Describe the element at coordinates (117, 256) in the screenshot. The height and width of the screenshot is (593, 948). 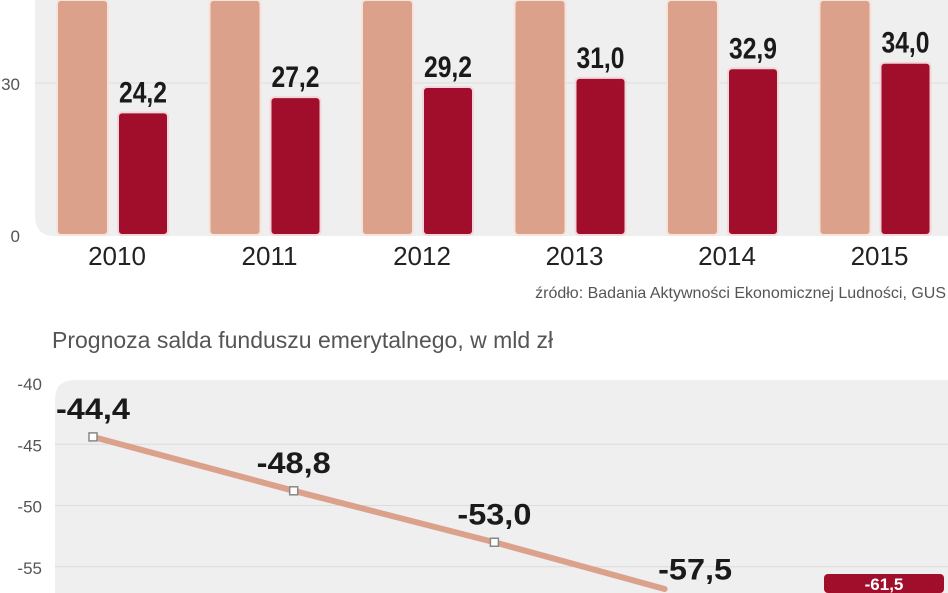
I see `x-tick-label: 2010` at that location.